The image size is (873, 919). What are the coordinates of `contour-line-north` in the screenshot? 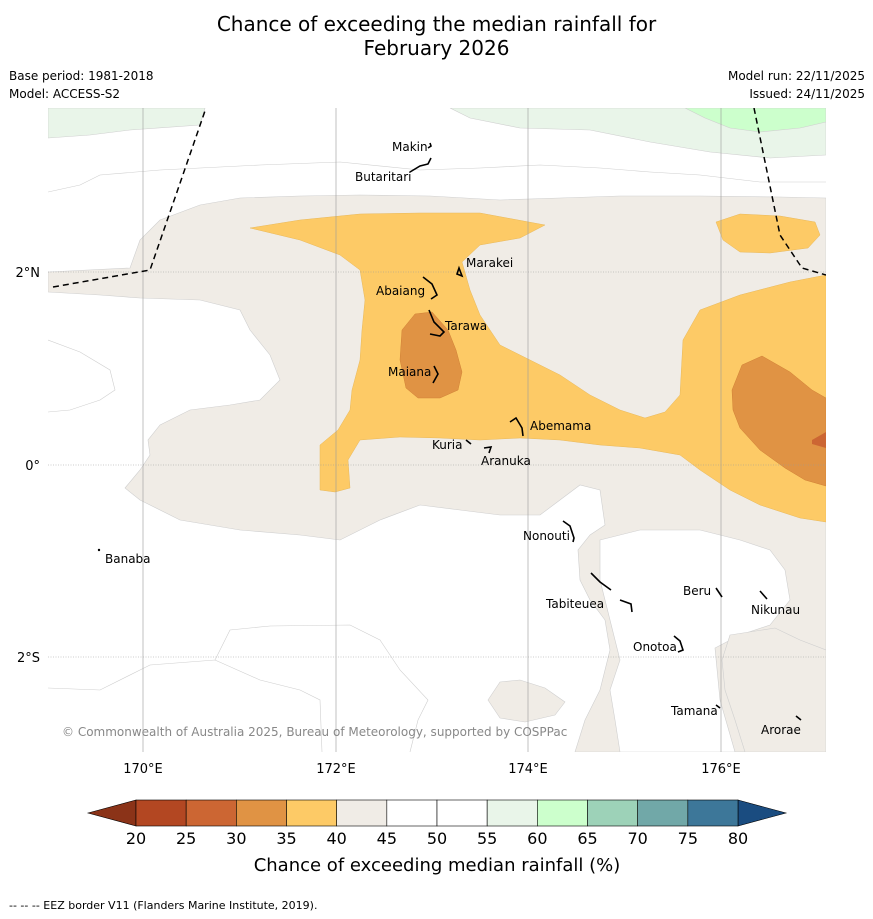 It's located at (437, 177).